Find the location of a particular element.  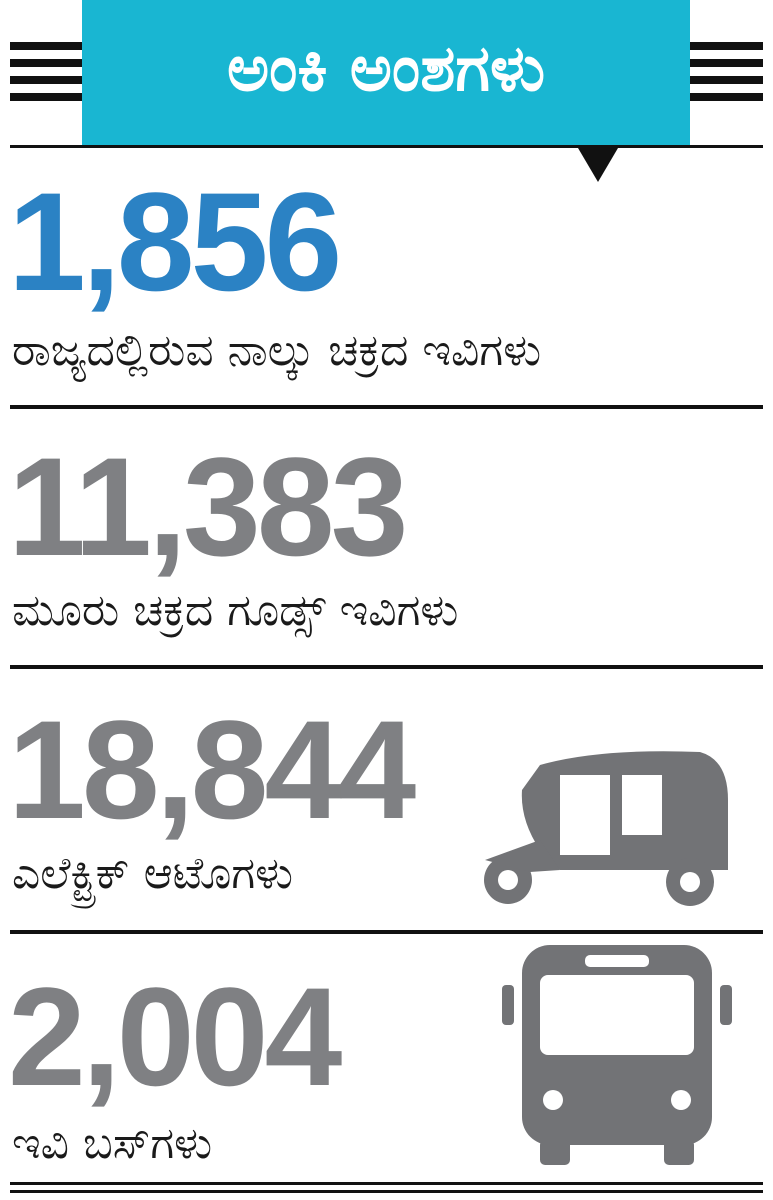

stat-label: ಎಲೆಕ್ಟ್ರಿಕ್ ಆಟೊಗಳು is located at coordinates (152, 878).